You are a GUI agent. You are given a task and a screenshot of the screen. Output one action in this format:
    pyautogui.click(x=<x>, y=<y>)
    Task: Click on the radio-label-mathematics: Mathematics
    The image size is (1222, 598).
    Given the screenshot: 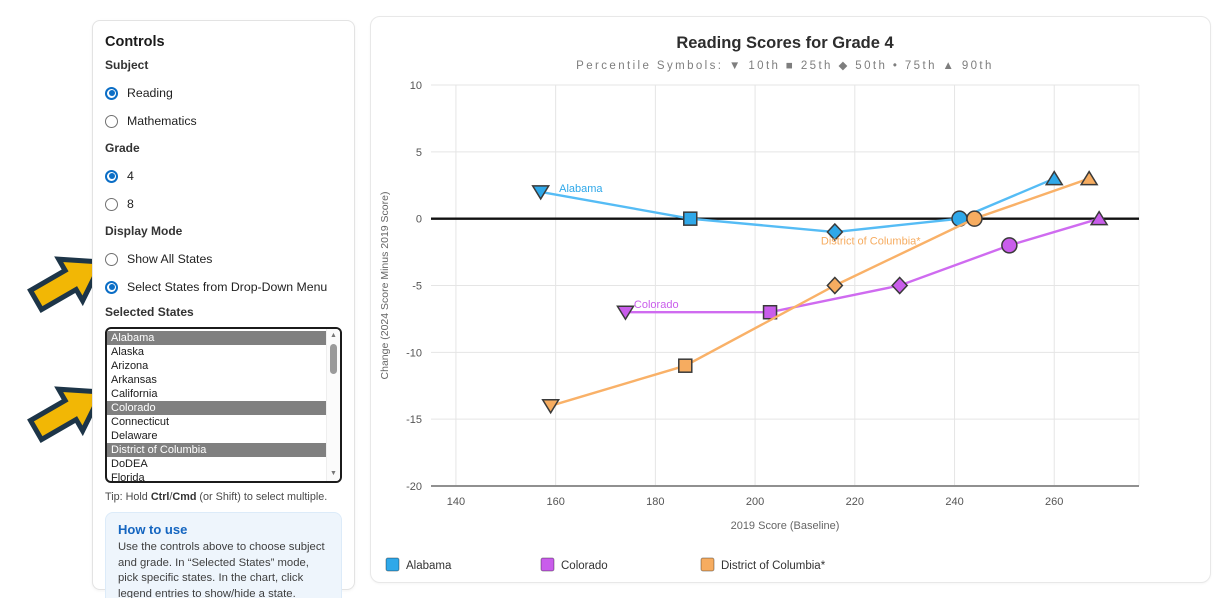 What is the action you would take?
    pyautogui.click(x=162, y=121)
    